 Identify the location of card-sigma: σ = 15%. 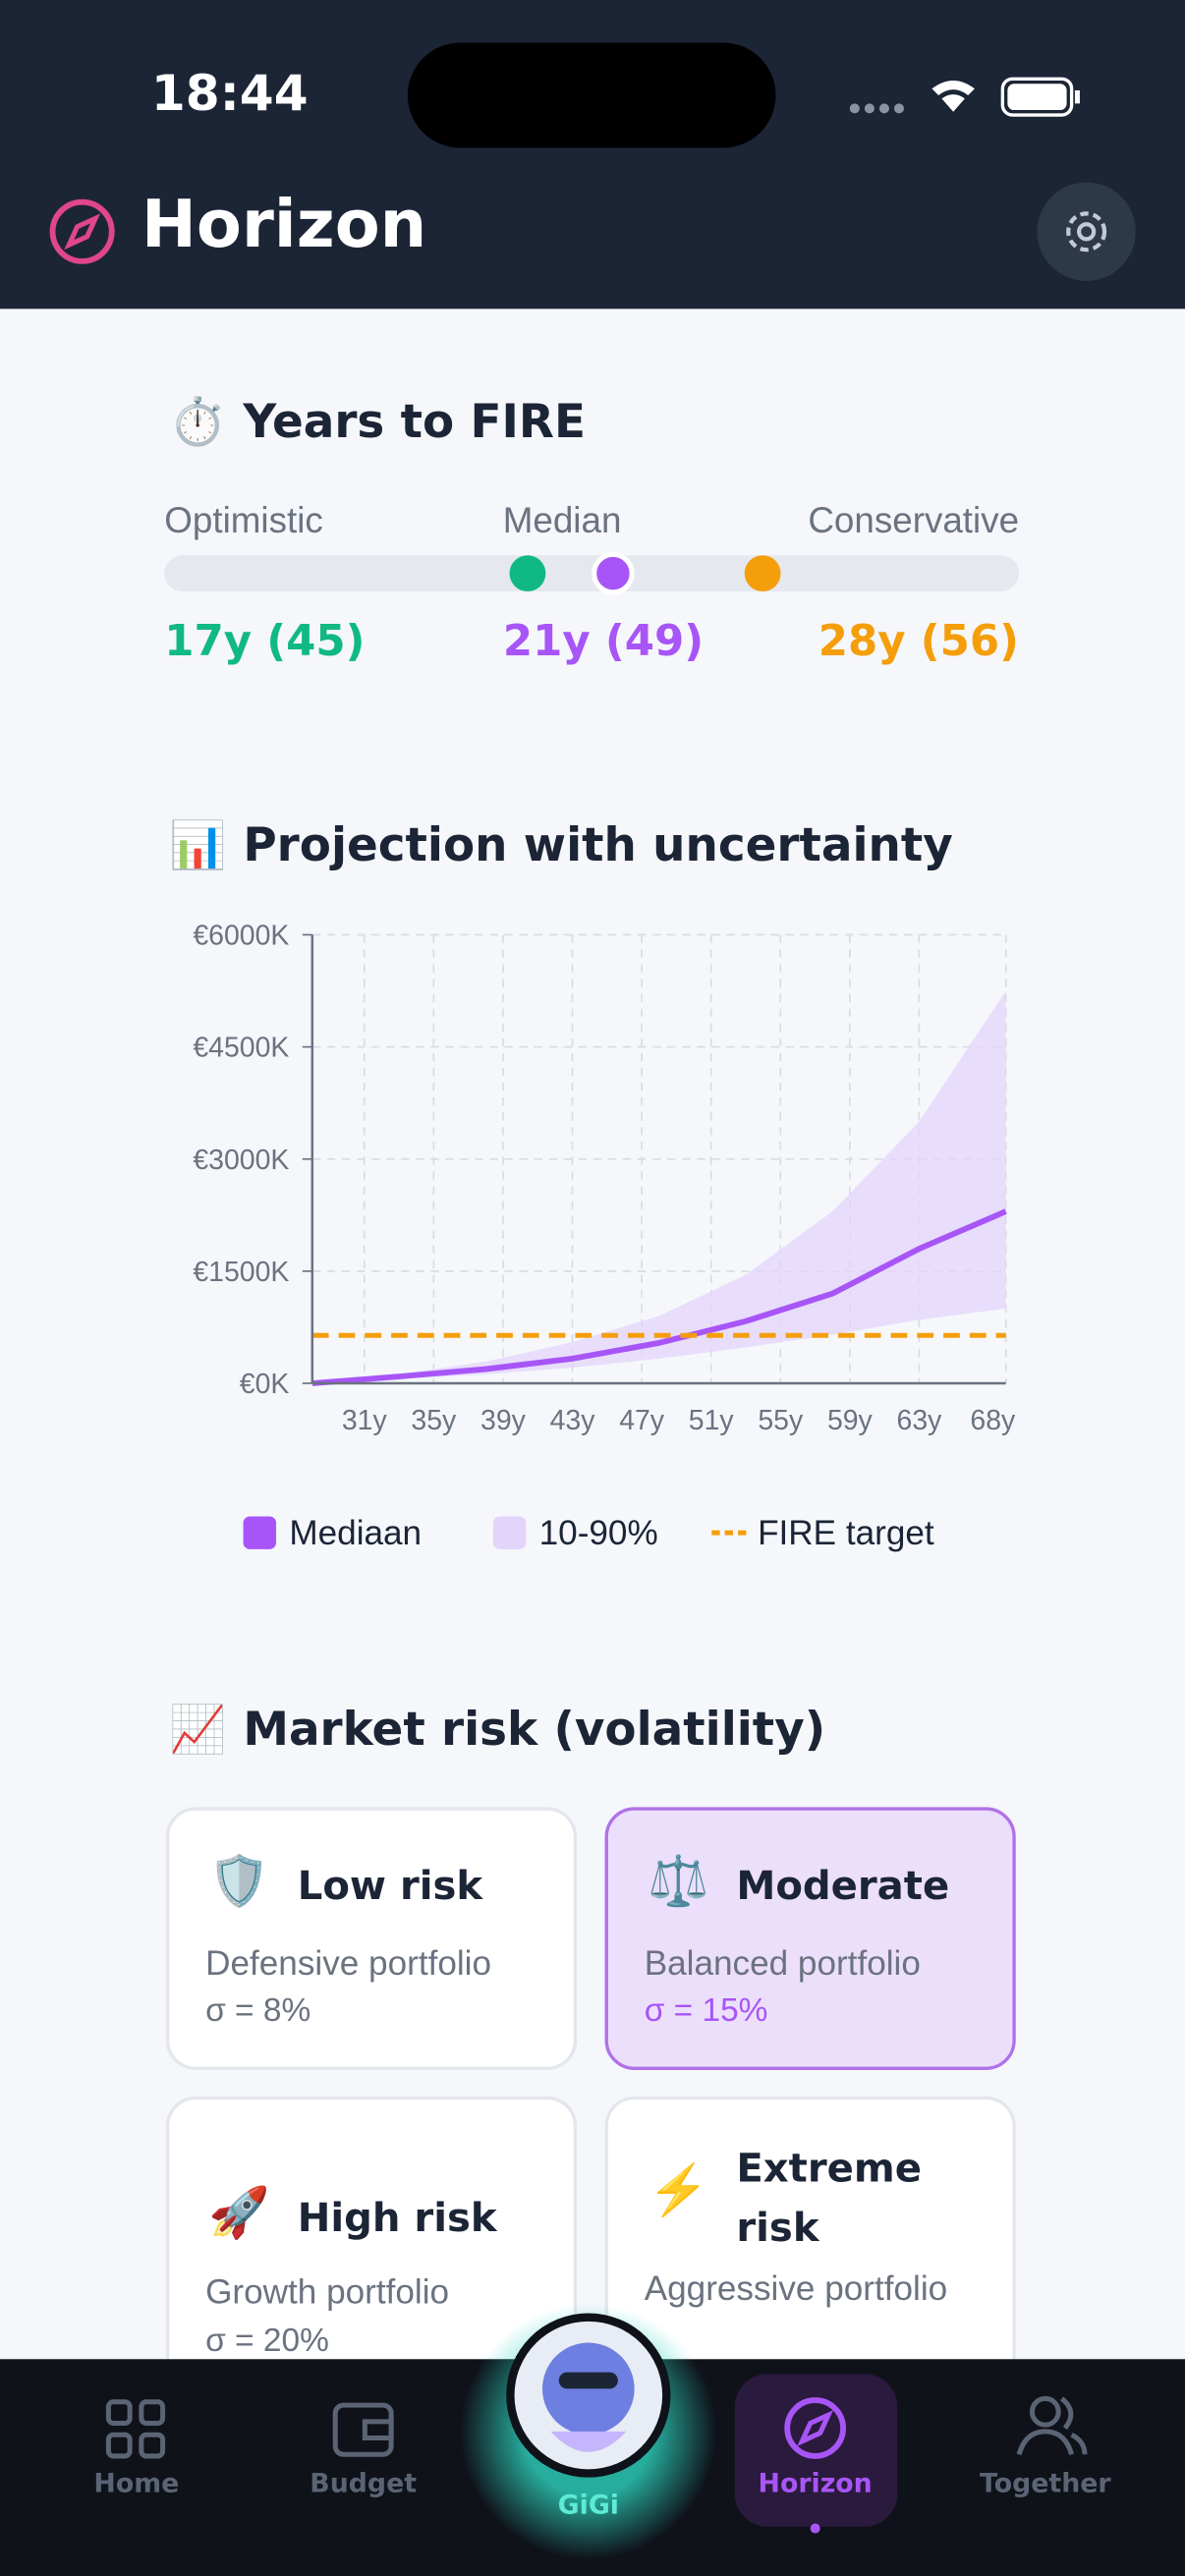
(706, 2011).